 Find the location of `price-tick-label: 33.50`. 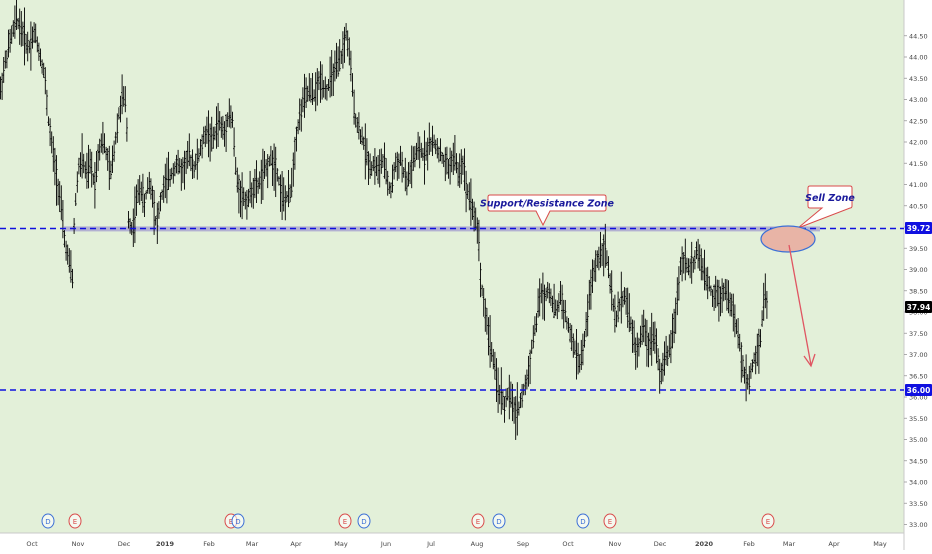

price-tick-label: 33.50 is located at coordinates (918, 504).